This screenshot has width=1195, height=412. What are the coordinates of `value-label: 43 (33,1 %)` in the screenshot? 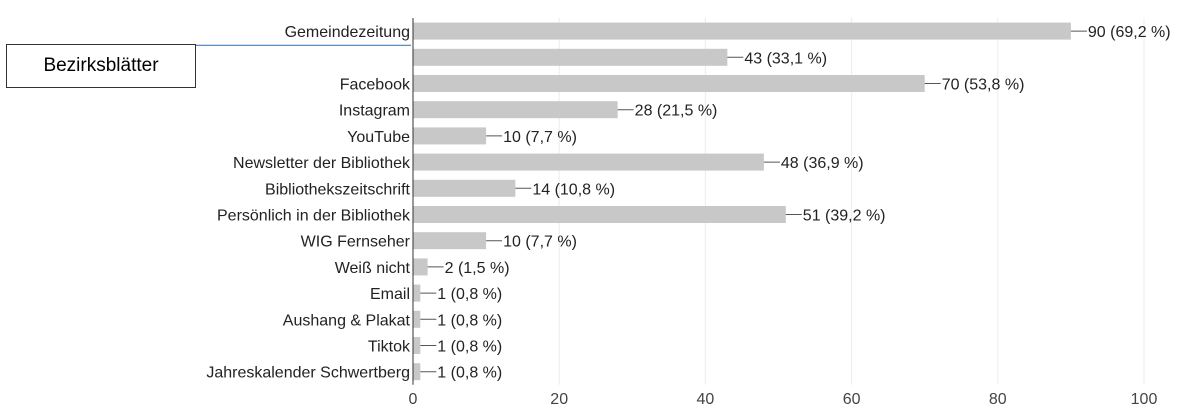 It's located at (785, 58).